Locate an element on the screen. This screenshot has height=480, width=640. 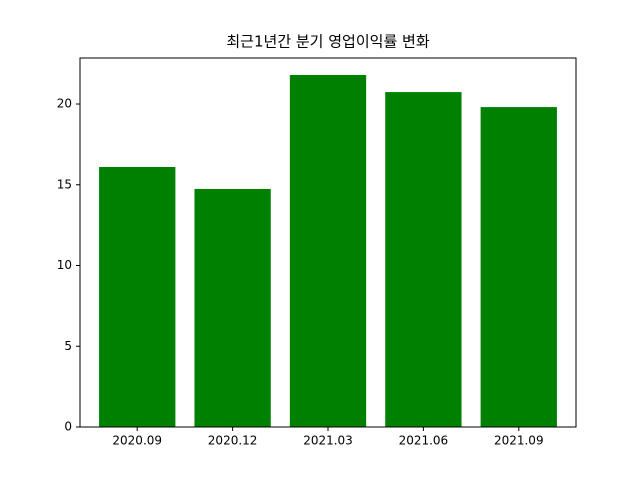
x-tick-label: 2021.03 is located at coordinates (328, 441).